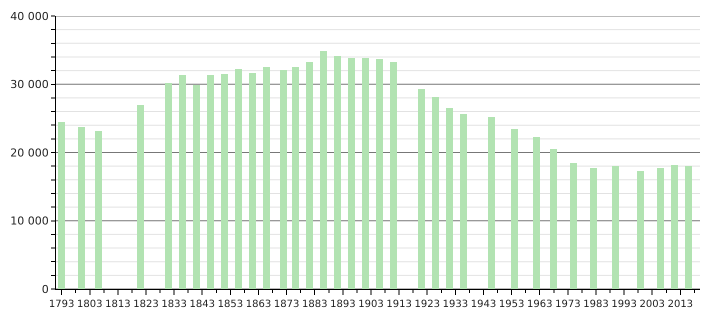 The width and height of the screenshot is (710, 320). Describe the element at coordinates (399, 304) in the screenshot. I see `x-tick-label: 1913` at that location.